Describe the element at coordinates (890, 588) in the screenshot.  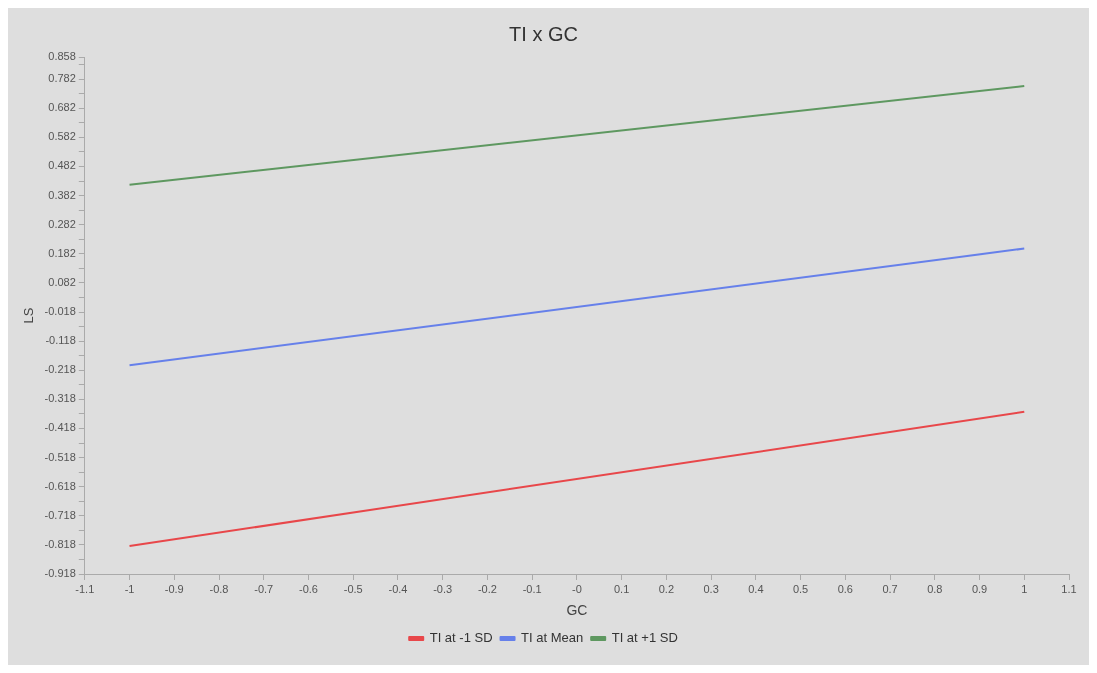
I see `x-tick-label: 0.7` at that location.